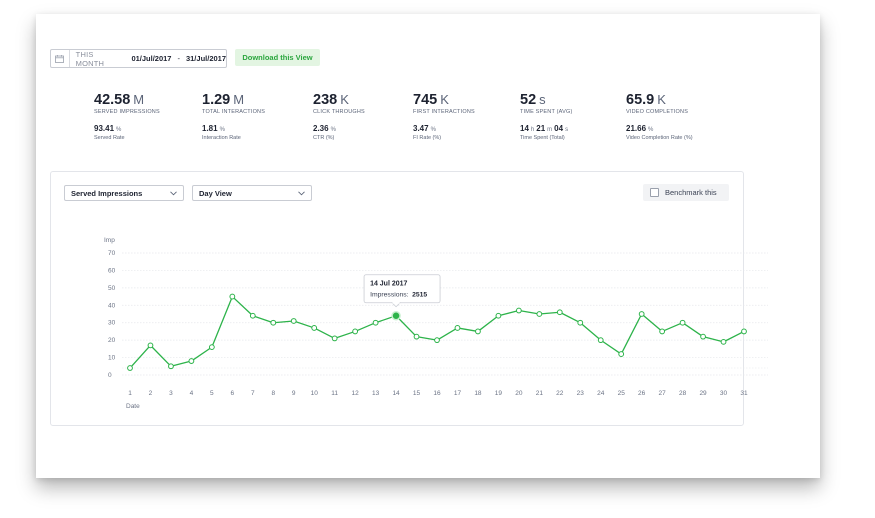  I want to click on calendar-icon, so click(60, 58).